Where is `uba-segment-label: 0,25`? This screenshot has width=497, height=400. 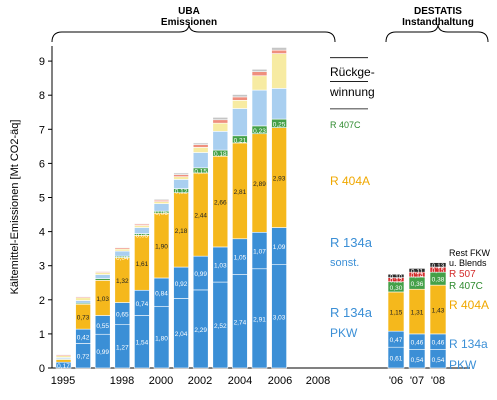 uba-segment-label: 0,25 is located at coordinates (279, 124).